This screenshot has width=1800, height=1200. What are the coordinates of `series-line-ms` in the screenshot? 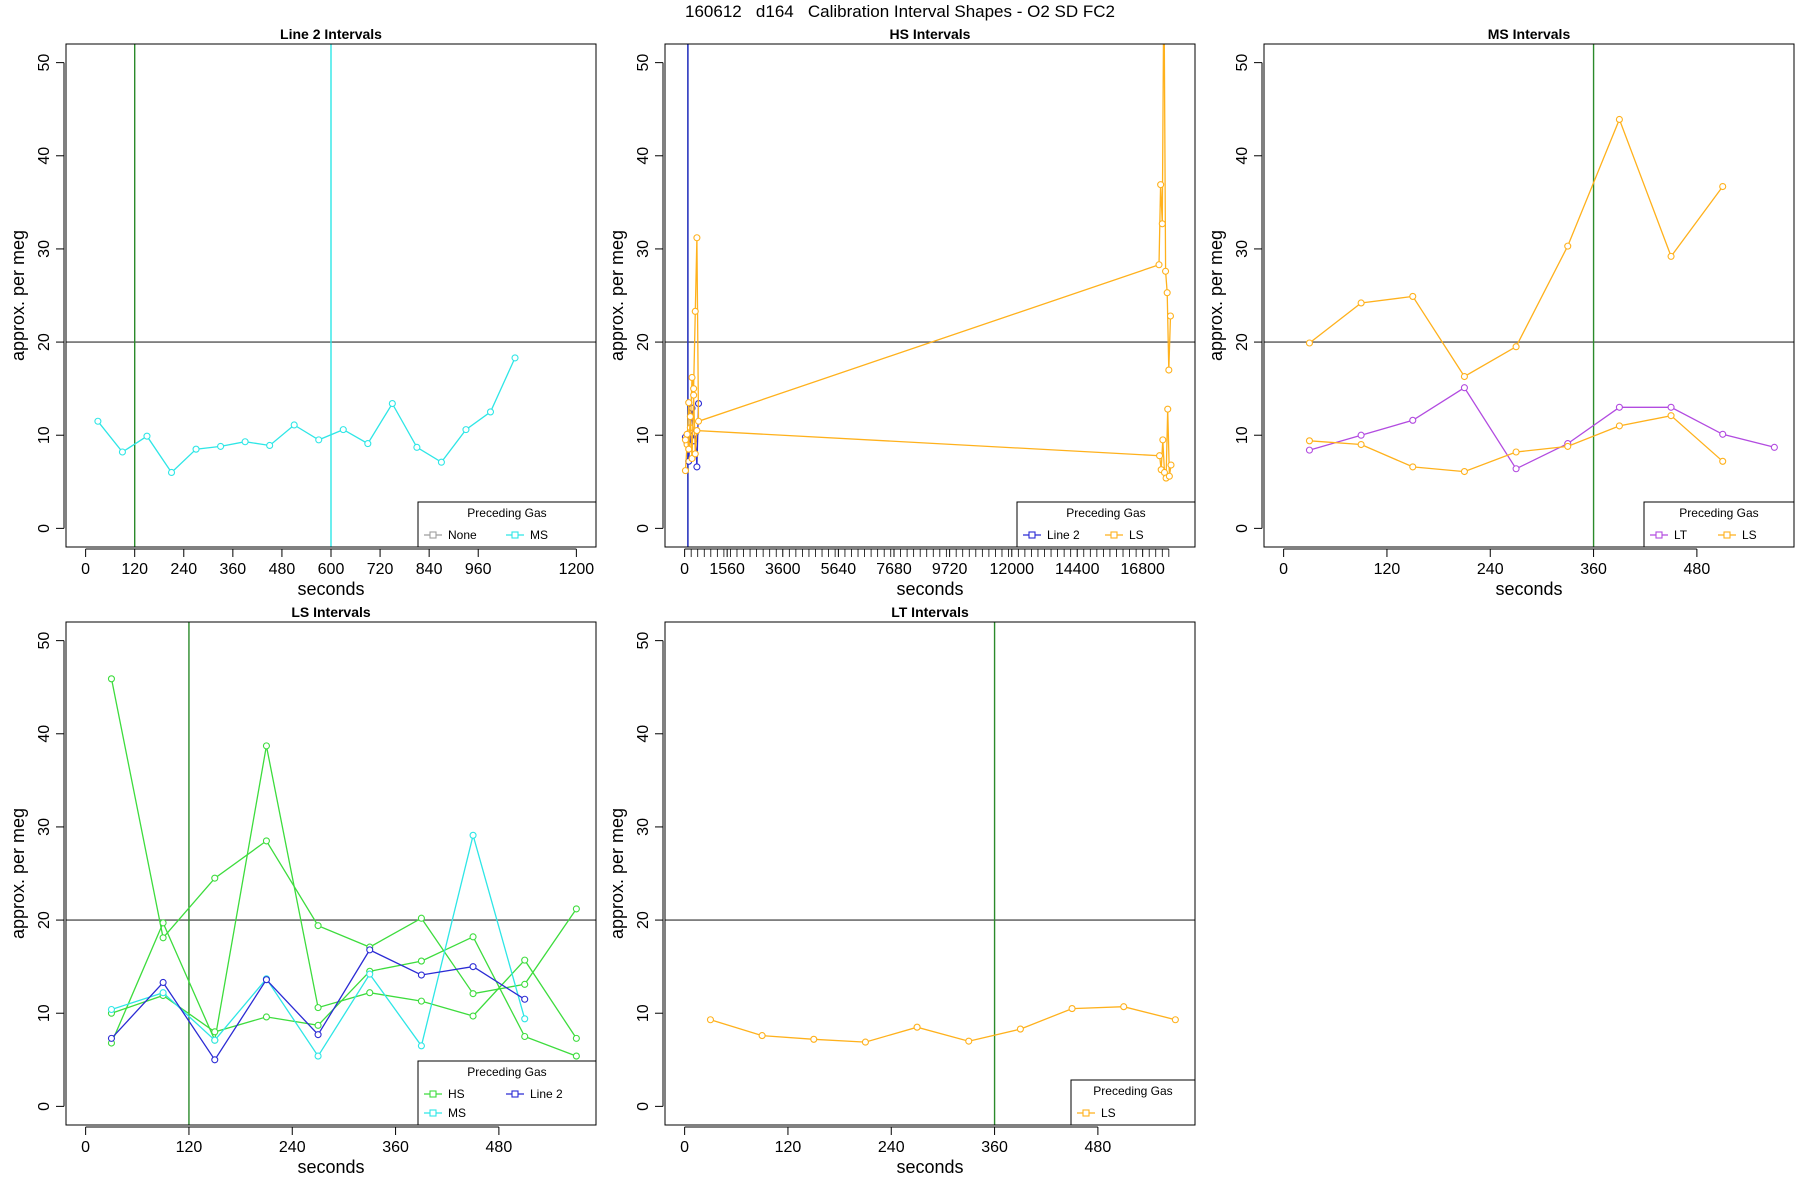 It's located at (306, 415).